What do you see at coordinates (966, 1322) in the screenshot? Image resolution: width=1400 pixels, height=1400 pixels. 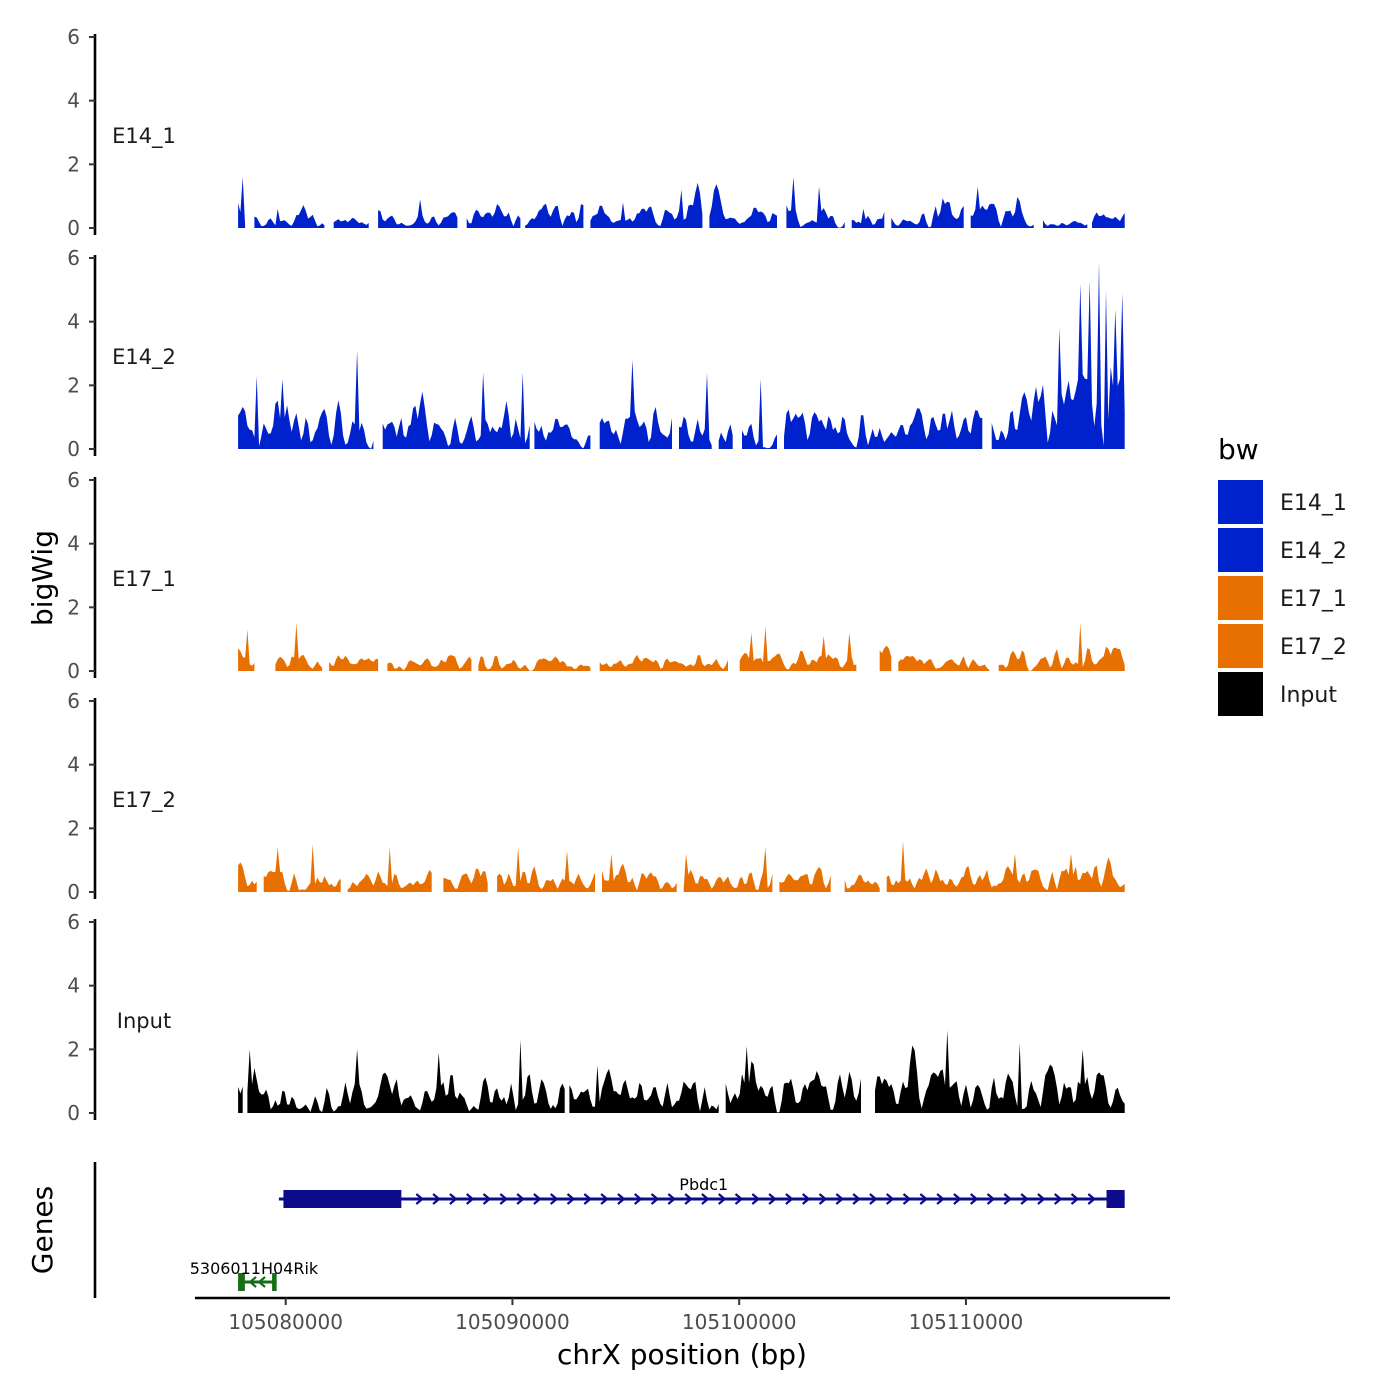 I see `x-tick-label: 105110000` at bounding box center [966, 1322].